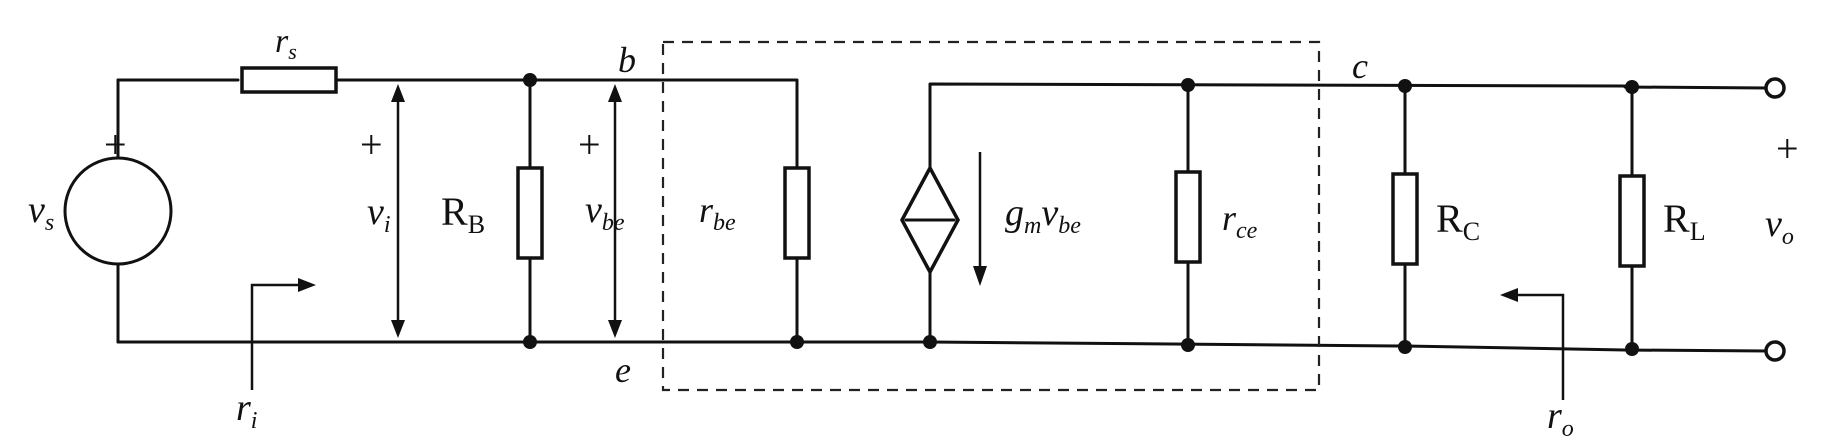 The width and height of the screenshot is (1822, 446). What do you see at coordinates (1532, 344) in the screenshot?
I see `output-resistance-arrow` at bounding box center [1532, 344].